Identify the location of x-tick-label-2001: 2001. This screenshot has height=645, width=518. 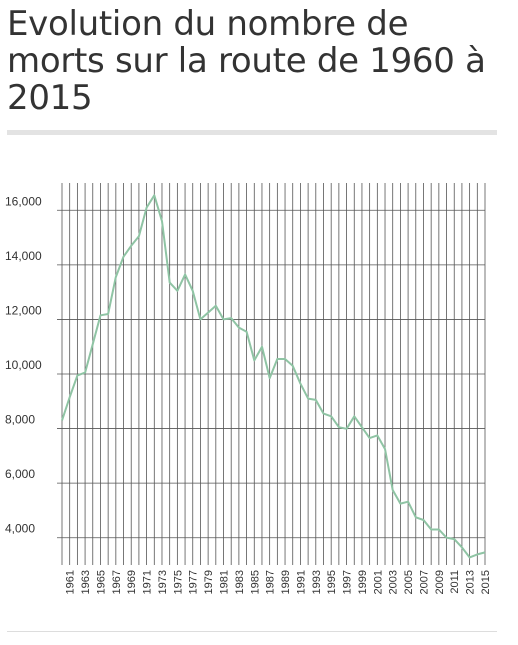
(378, 582).